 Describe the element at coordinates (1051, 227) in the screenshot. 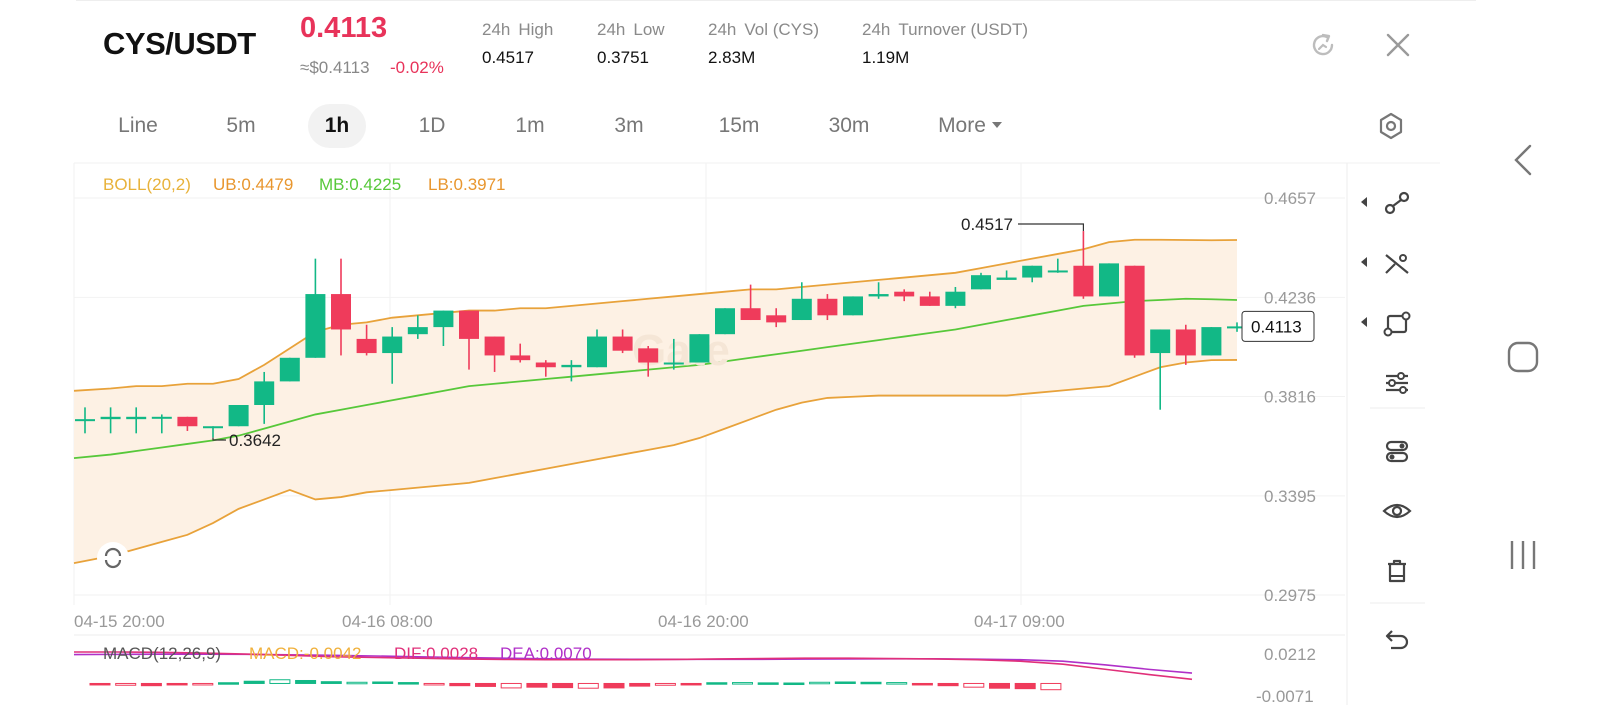

I see `max-marker-line` at that location.